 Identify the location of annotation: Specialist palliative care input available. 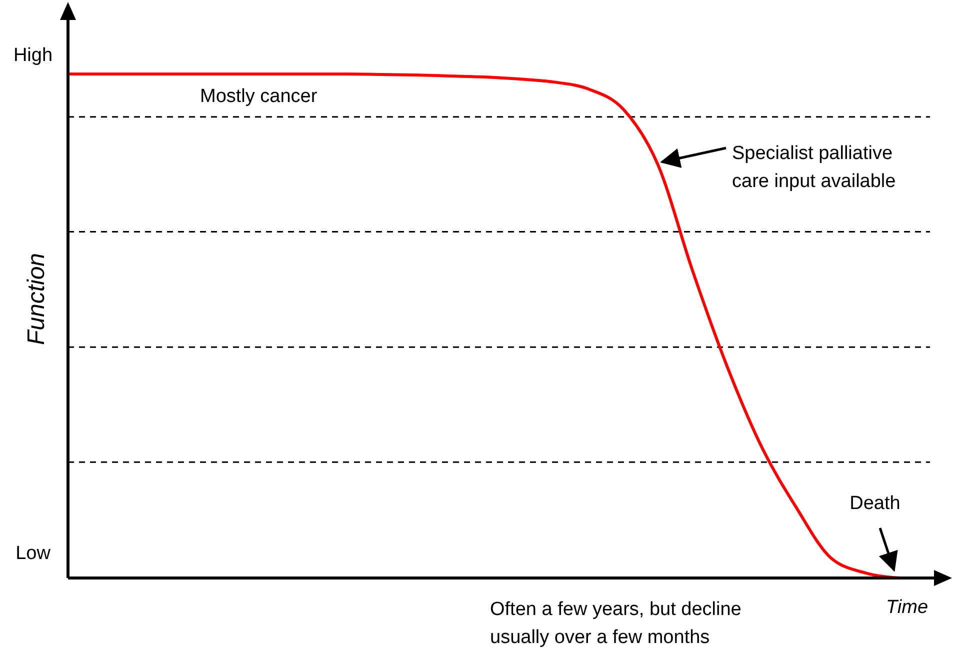
(814, 167).